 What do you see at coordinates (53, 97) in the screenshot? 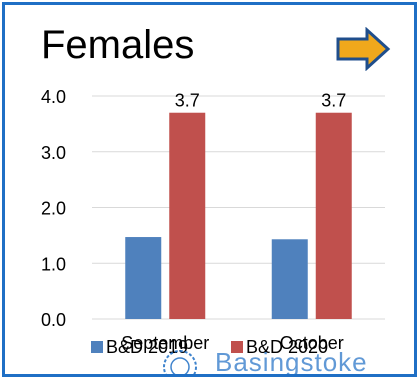
I see `y-tick-label: 4.0` at bounding box center [53, 97].